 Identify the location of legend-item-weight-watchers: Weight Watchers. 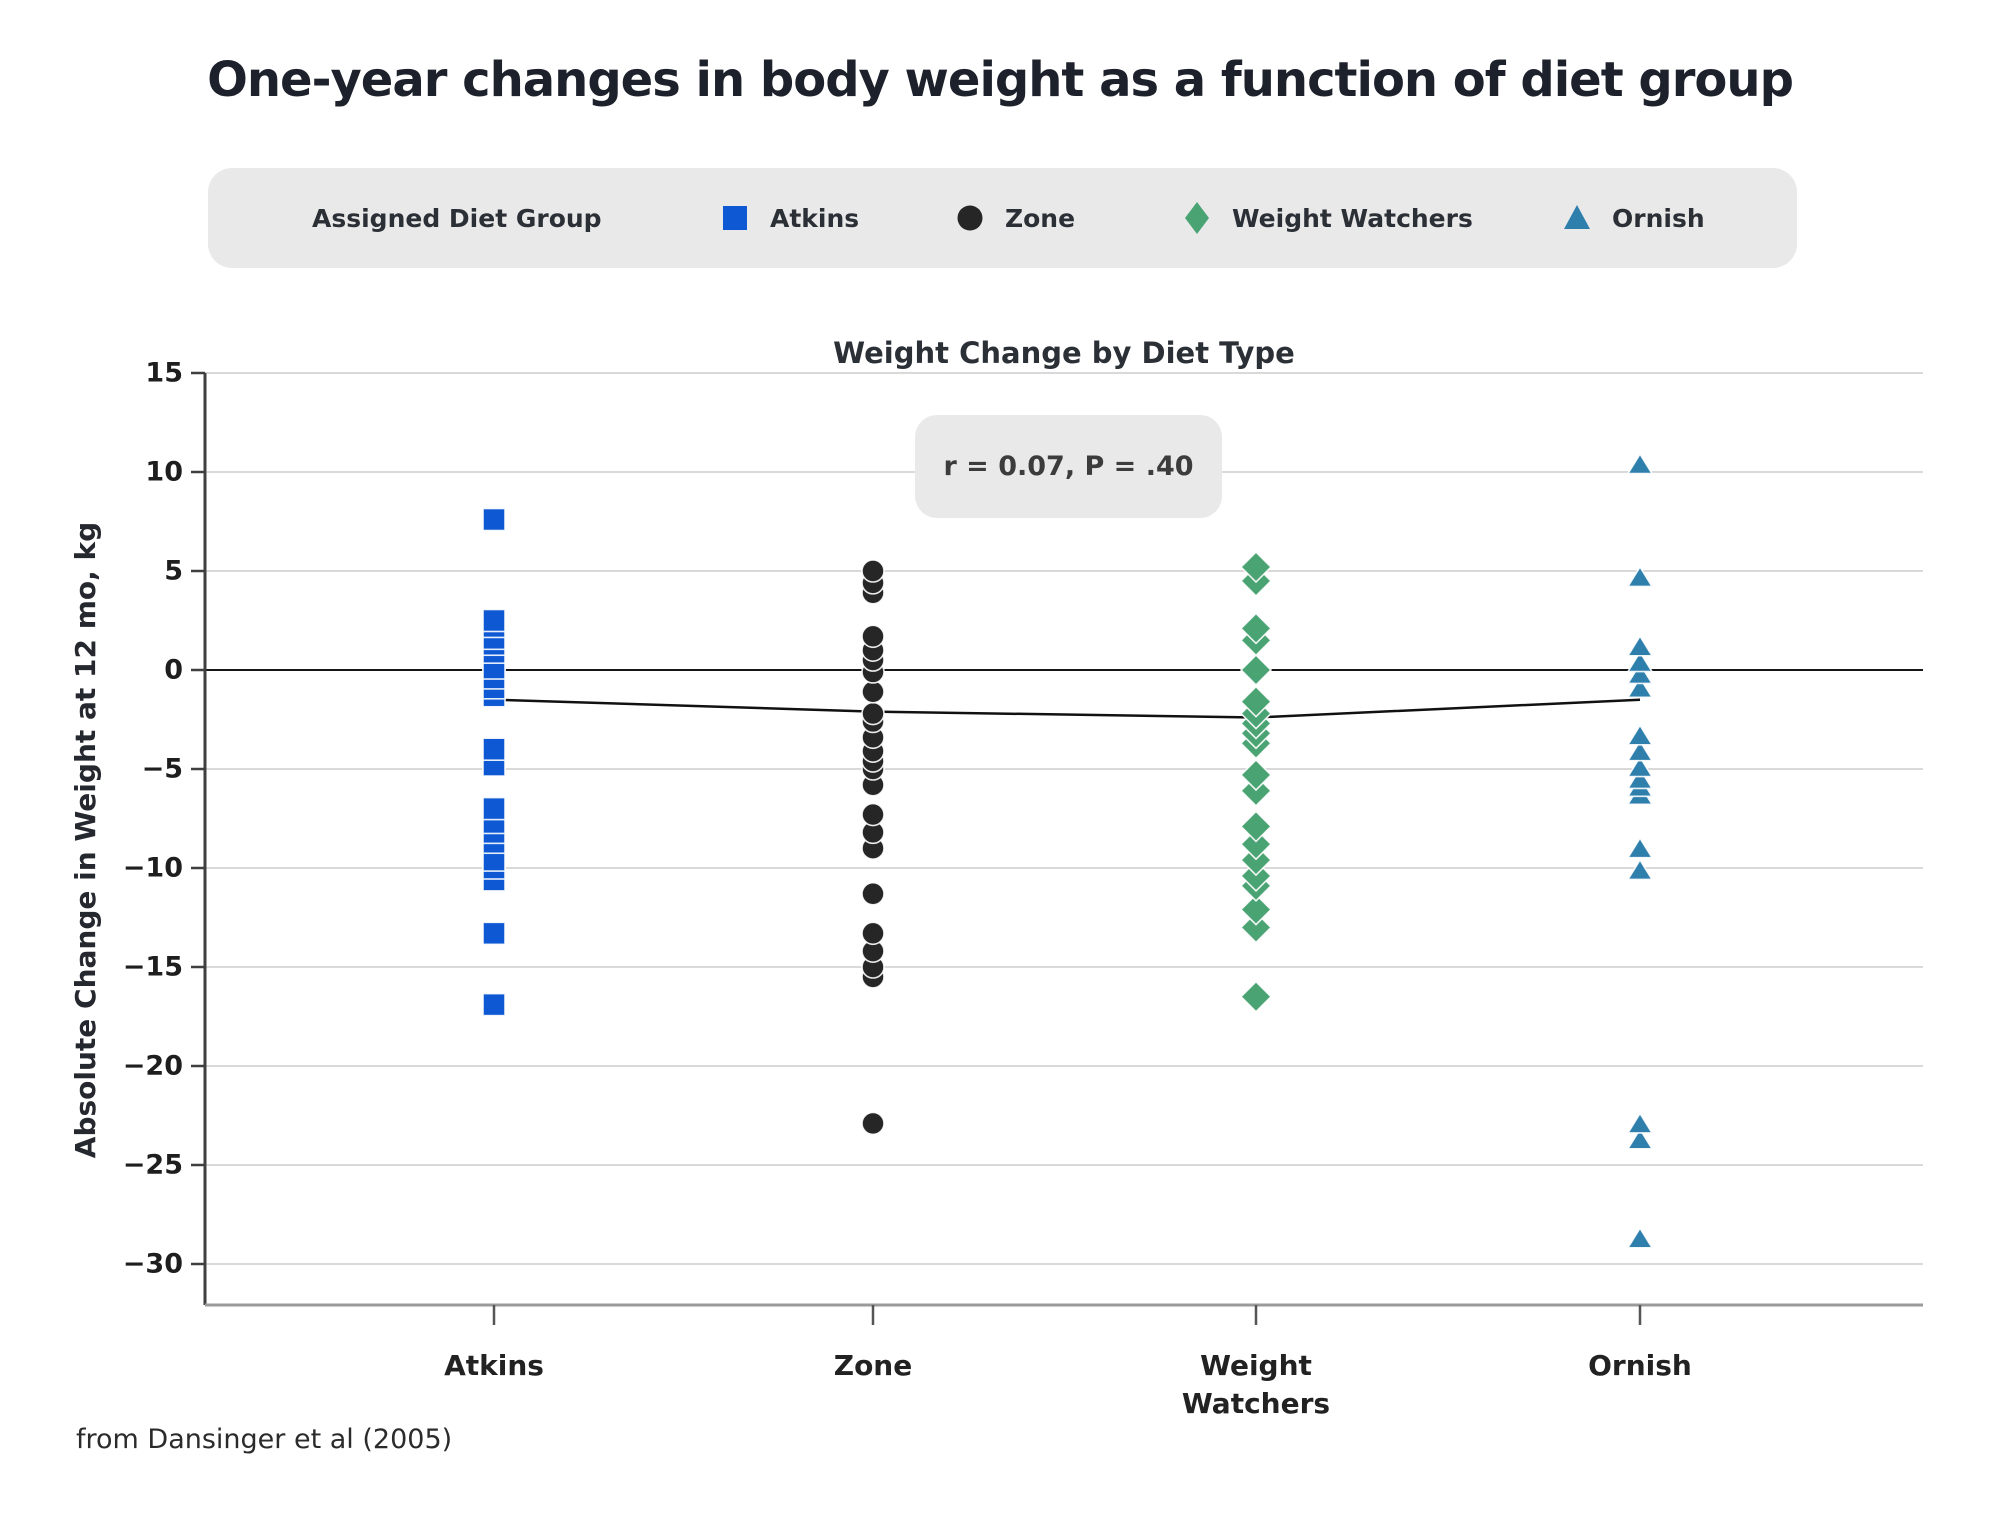
(1326, 218).